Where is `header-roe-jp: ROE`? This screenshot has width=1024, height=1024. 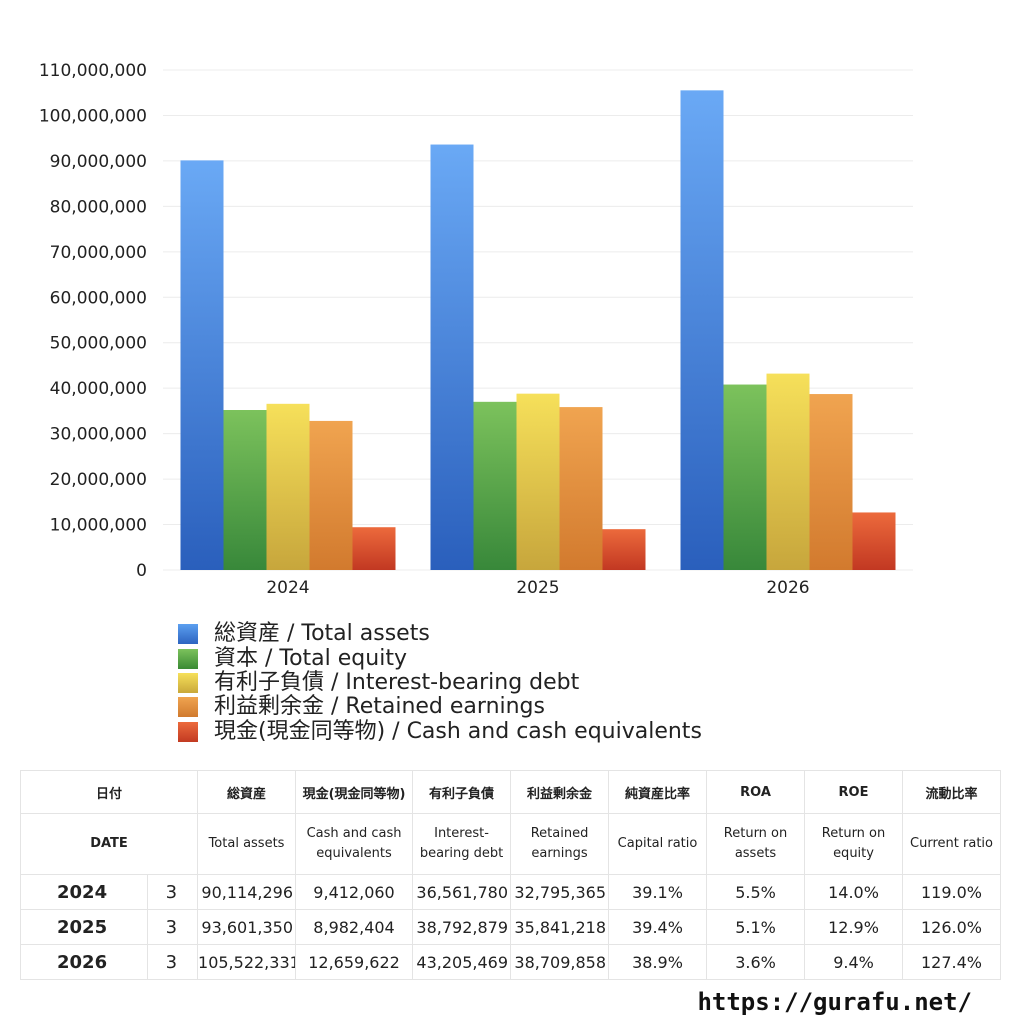
header-roe-jp: ROE is located at coordinates (854, 792).